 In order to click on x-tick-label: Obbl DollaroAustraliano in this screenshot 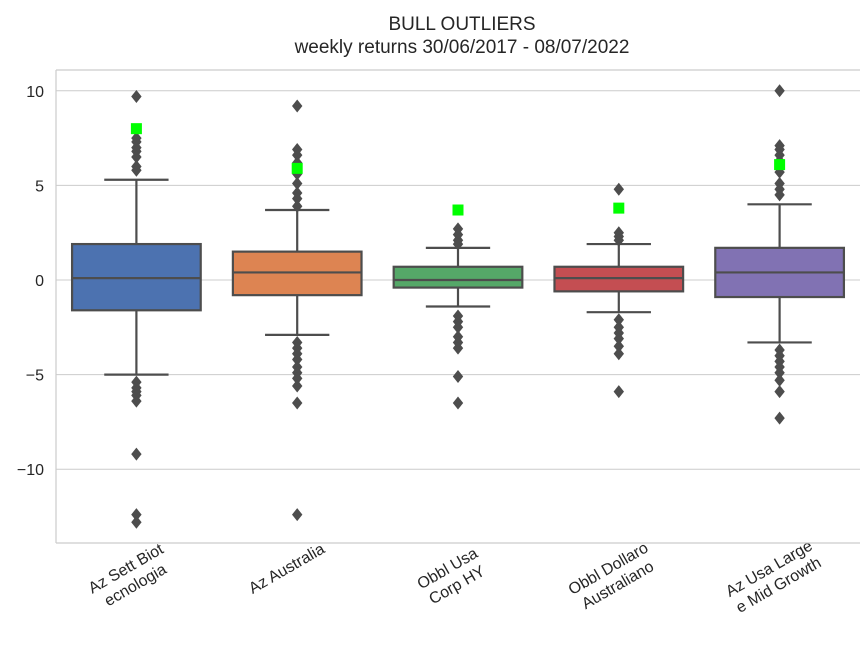, I will do `click(613, 577)`.